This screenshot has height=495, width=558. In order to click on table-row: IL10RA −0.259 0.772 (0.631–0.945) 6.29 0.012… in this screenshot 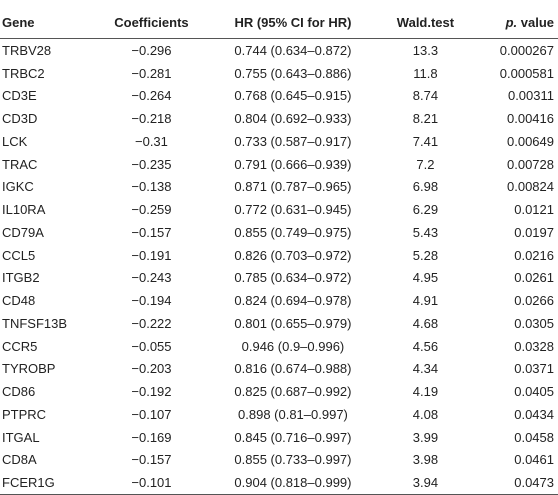, I will do `click(279, 209)`.